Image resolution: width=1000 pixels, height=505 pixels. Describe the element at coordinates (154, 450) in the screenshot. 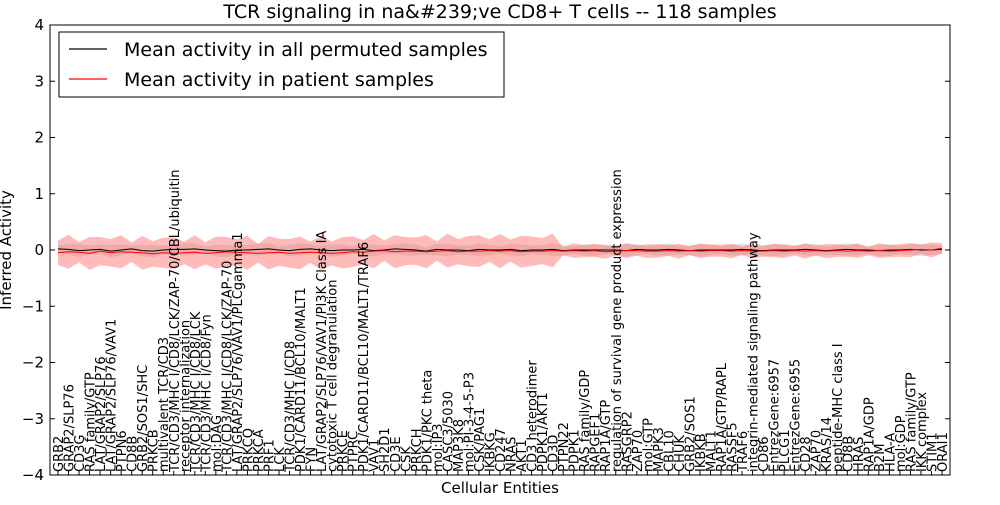

I see `x-tick-label: PRKCB` at that location.